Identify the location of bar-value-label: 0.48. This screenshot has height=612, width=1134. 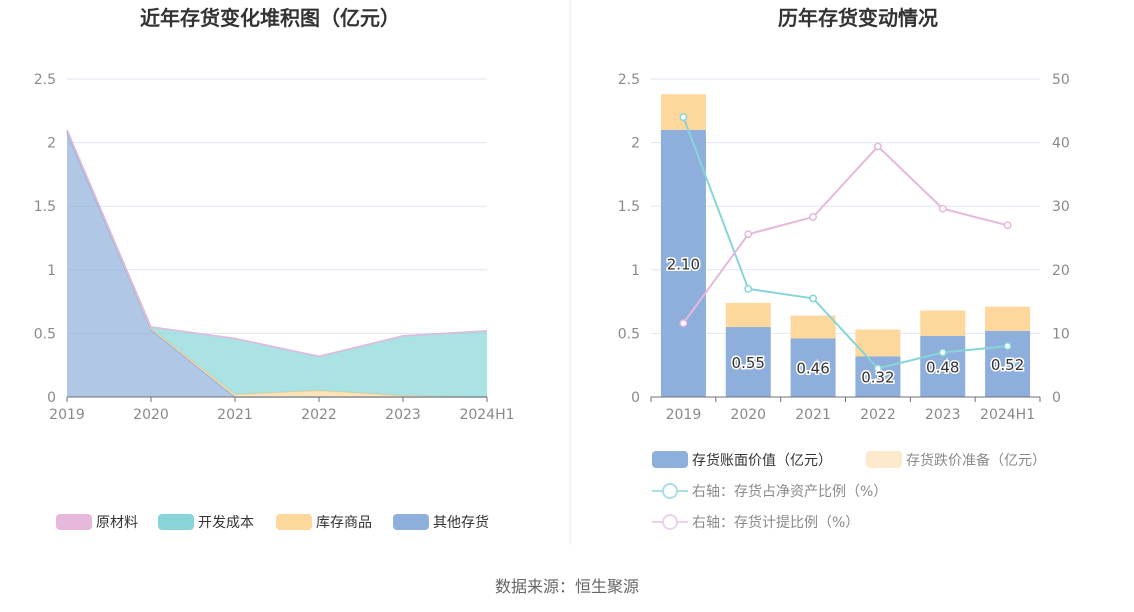
(942, 367).